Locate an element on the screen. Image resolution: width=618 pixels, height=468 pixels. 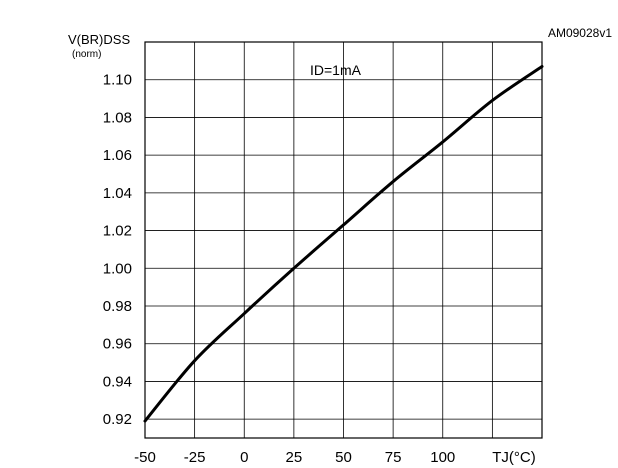
x-tick-label: -50 is located at coordinates (145, 457).